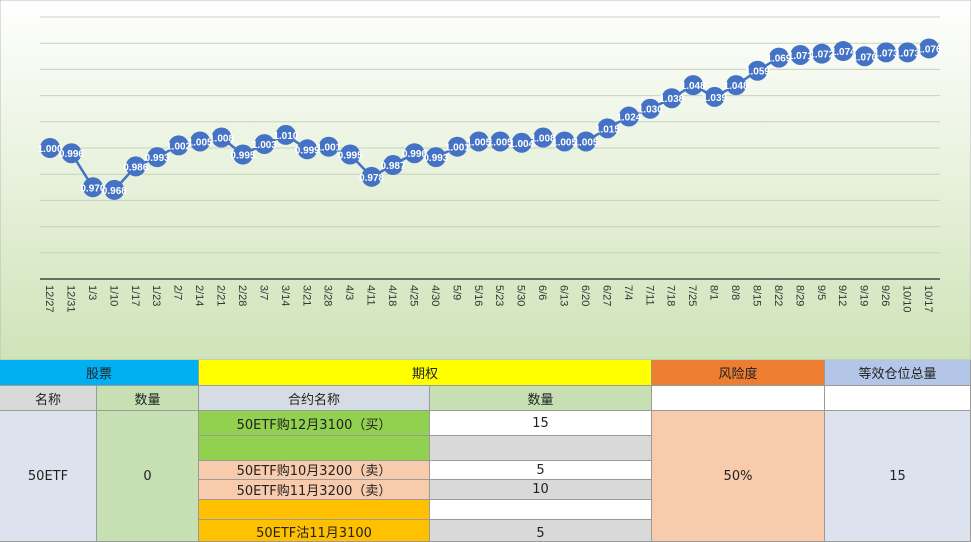  Describe the element at coordinates (821, 292) in the screenshot. I see `x-tick-label: 9/5` at that location.